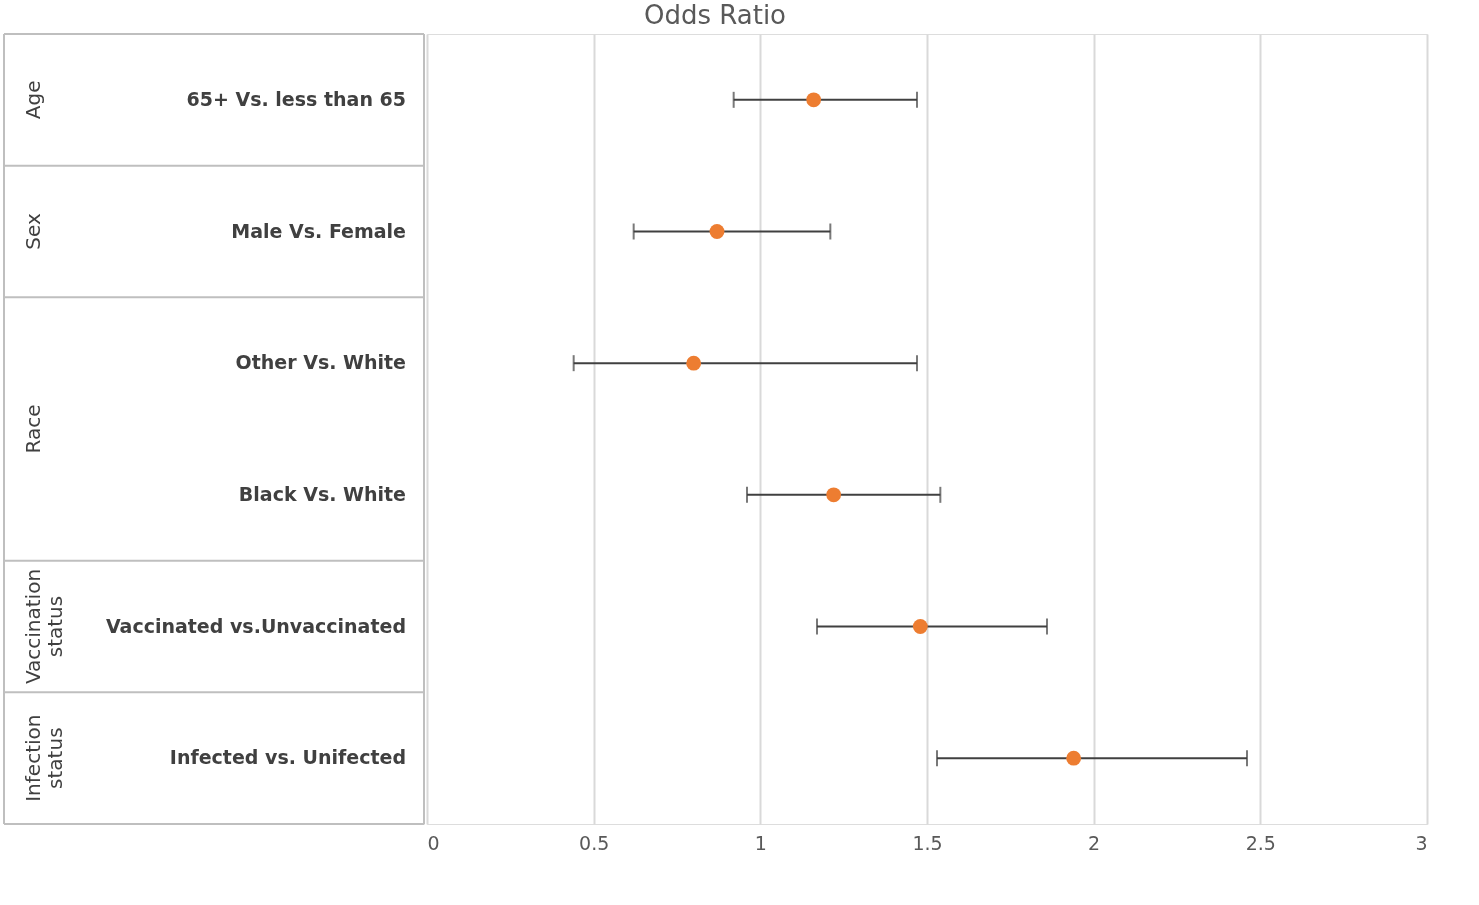  Describe the element at coordinates (1421, 842) in the screenshot. I see `x-tick-label: 3` at that location.